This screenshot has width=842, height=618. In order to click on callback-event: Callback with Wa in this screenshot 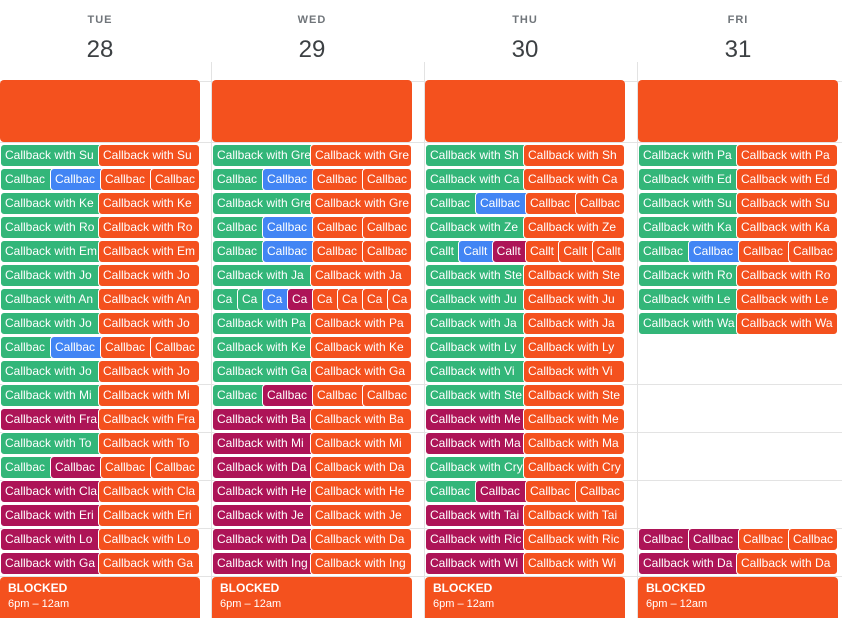, I will do `click(690, 323)`.